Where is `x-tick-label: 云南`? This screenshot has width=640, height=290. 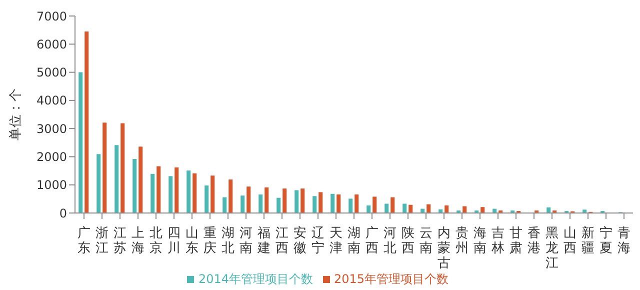 x-tick-label: 云南 is located at coordinates (426, 241).